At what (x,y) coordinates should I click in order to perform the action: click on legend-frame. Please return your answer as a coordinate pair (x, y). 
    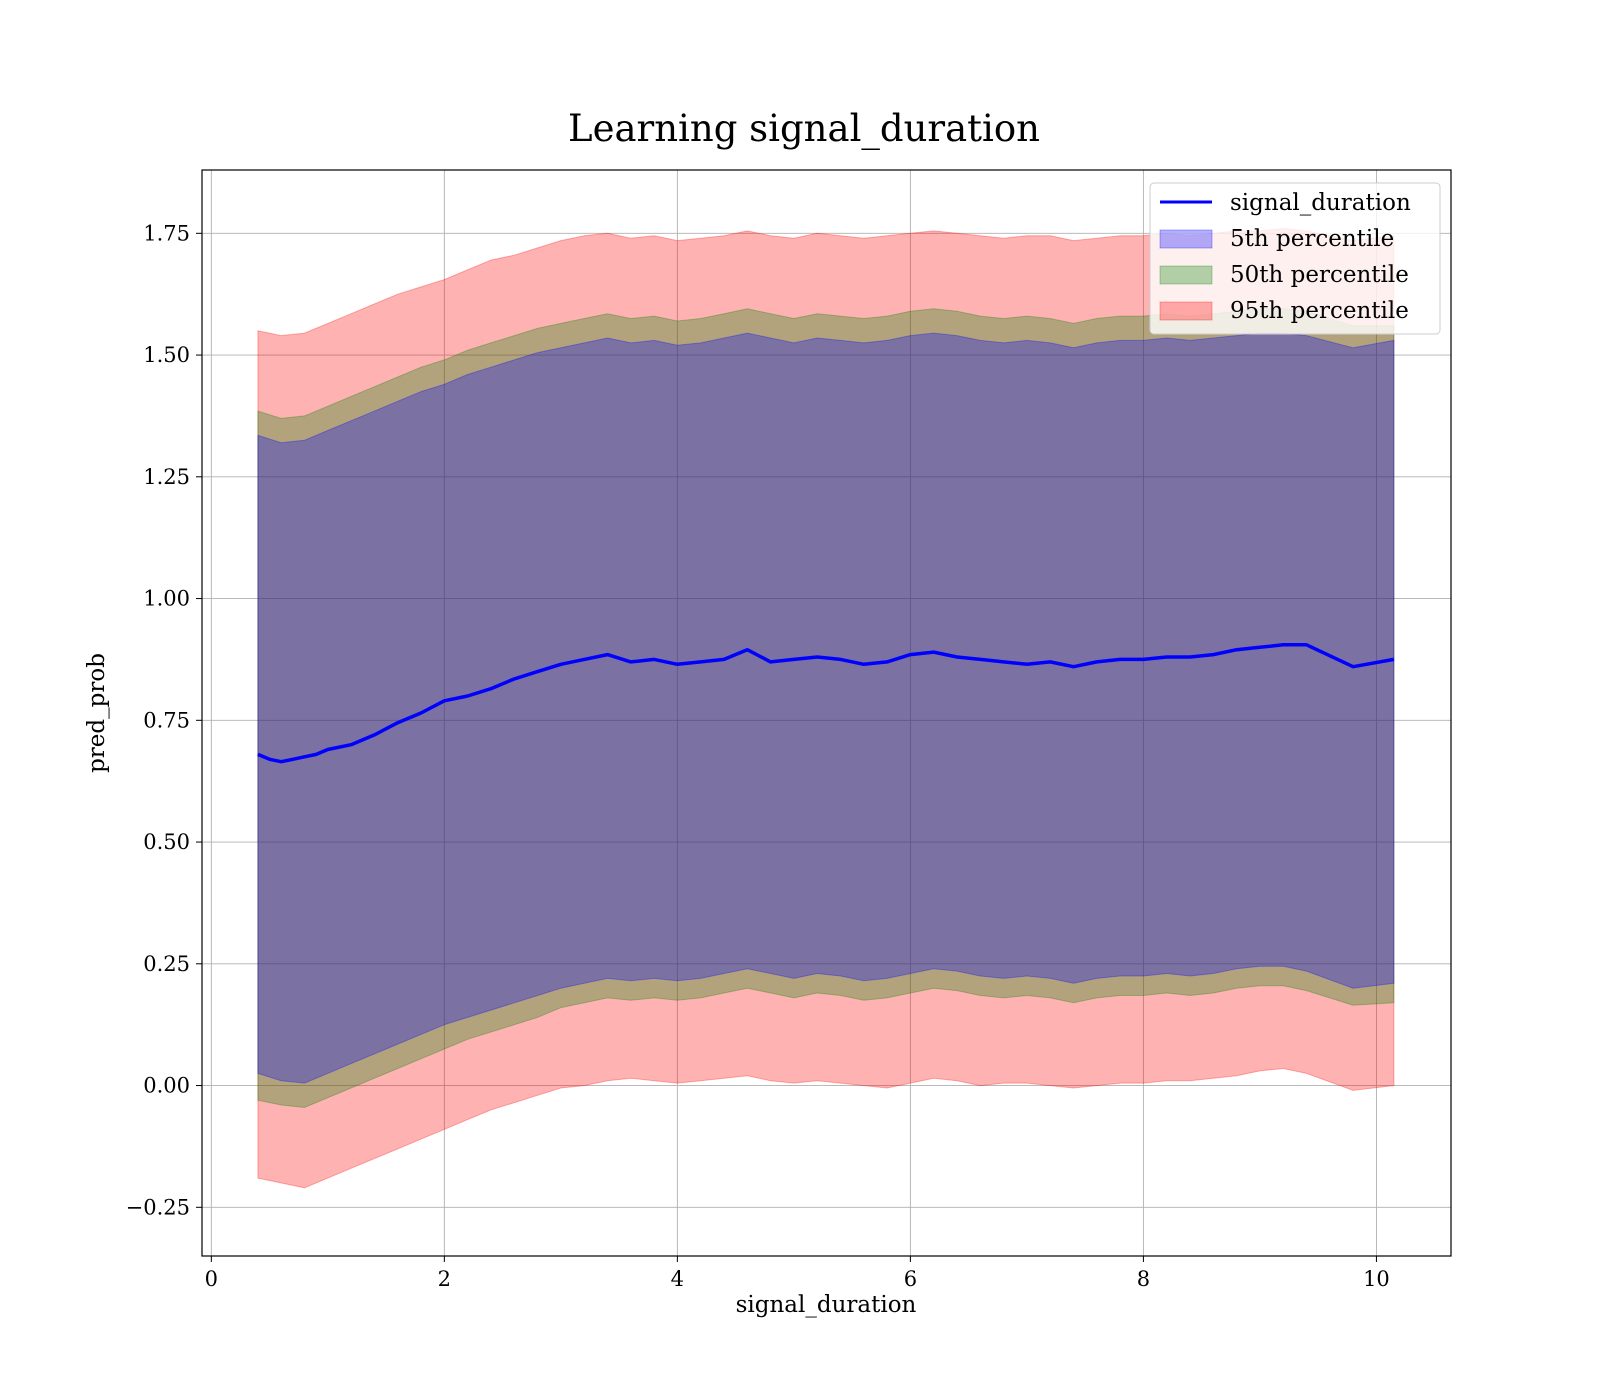
    Looking at the image, I should click on (1295, 258).